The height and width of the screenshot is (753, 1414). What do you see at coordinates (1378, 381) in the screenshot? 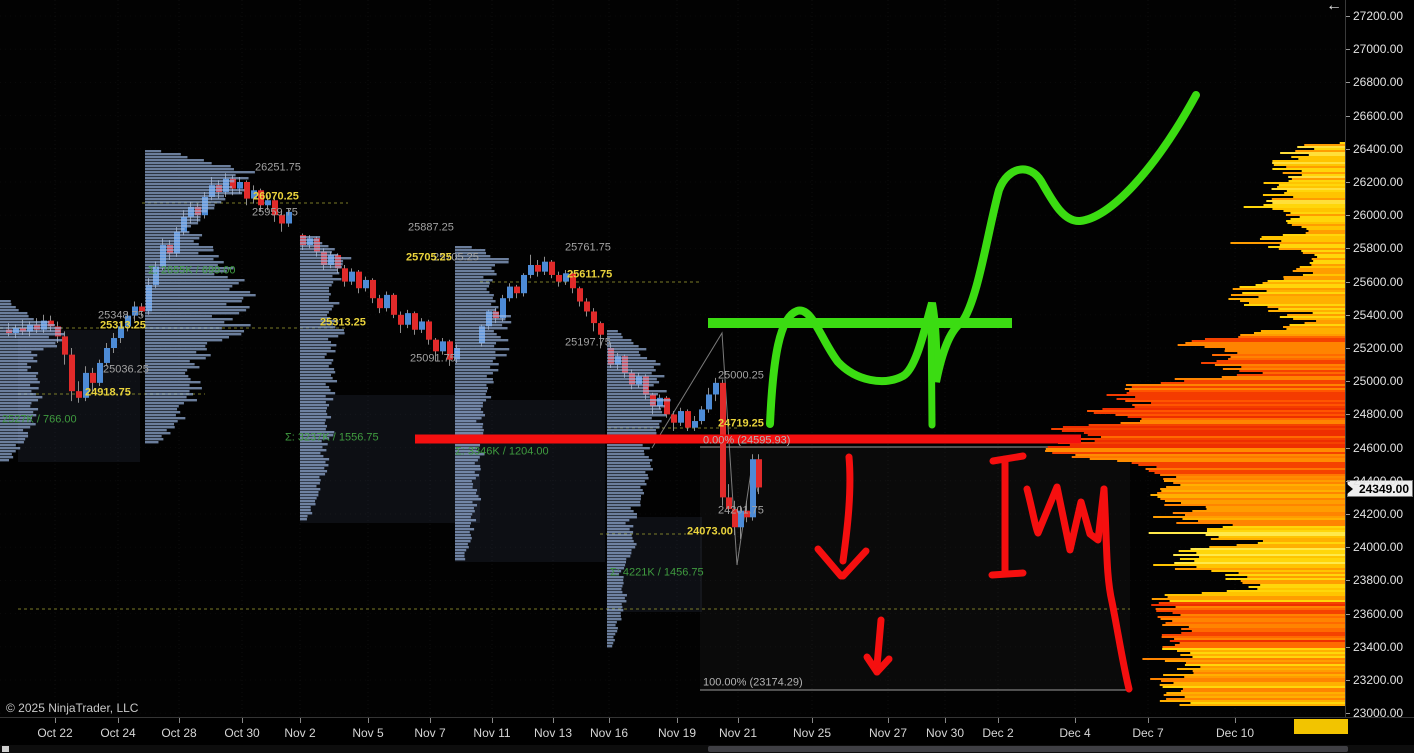
I see `price-axis-label: 25000.00` at bounding box center [1378, 381].